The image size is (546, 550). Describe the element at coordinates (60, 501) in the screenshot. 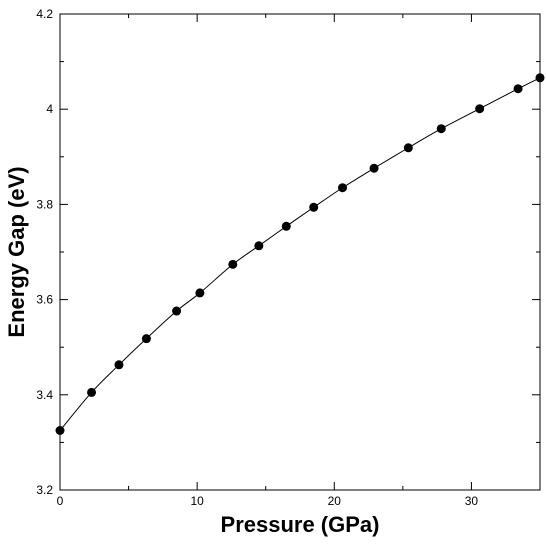

I see `x-tick-label: 0` at that location.